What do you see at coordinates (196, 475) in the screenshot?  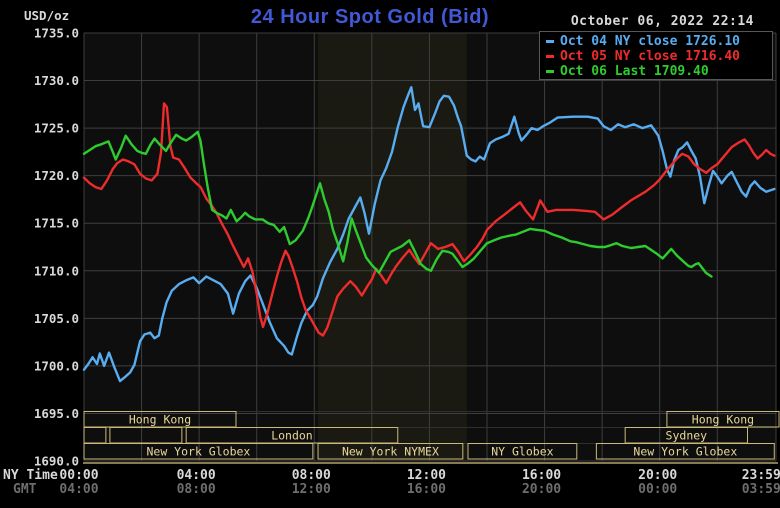 I see `x-tick-ny-time: 04:00` at bounding box center [196, 475].